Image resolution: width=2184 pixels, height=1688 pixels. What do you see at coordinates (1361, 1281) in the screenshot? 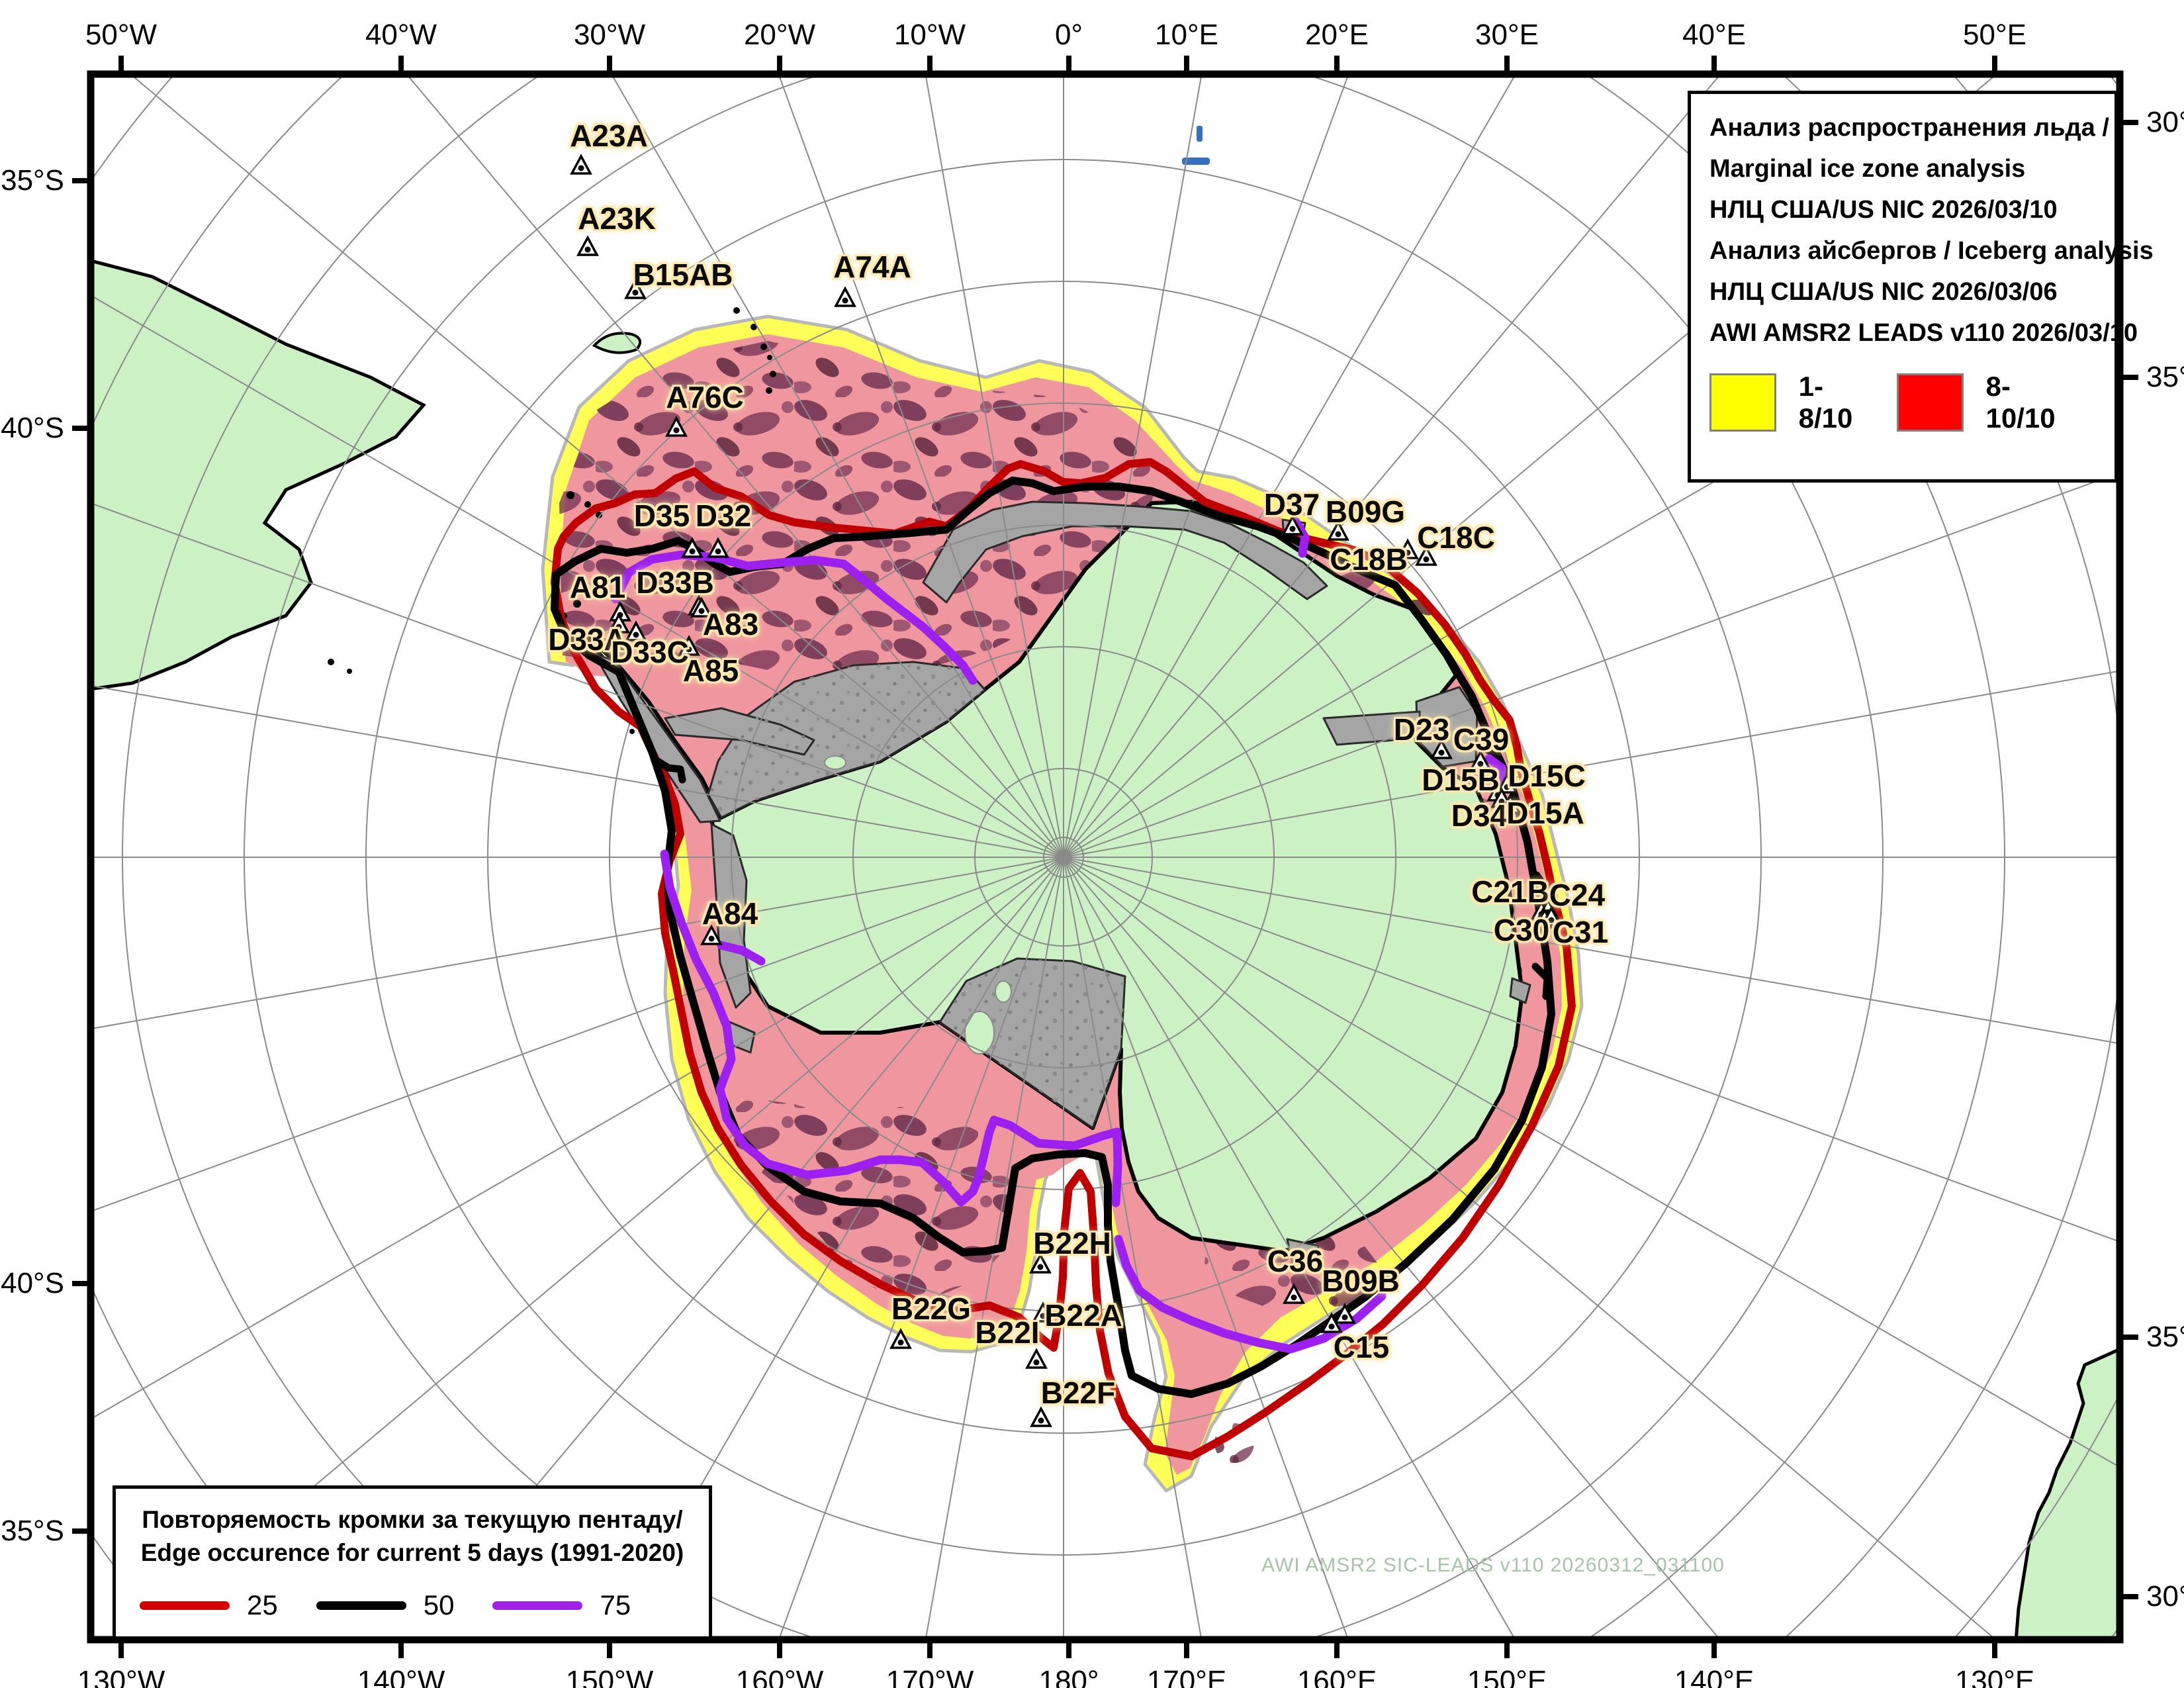
I see `iceberg-label-B09B: B09B` at bounding box center [1361, 1281].